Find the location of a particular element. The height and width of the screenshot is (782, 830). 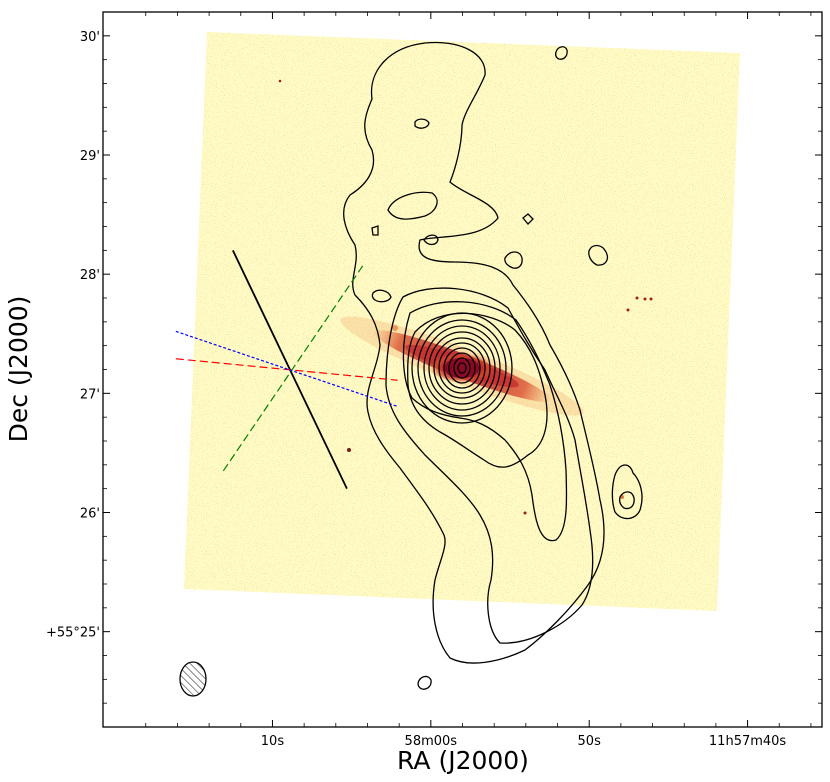

x-tick-label: 10s is located at coordinates (273, 741).